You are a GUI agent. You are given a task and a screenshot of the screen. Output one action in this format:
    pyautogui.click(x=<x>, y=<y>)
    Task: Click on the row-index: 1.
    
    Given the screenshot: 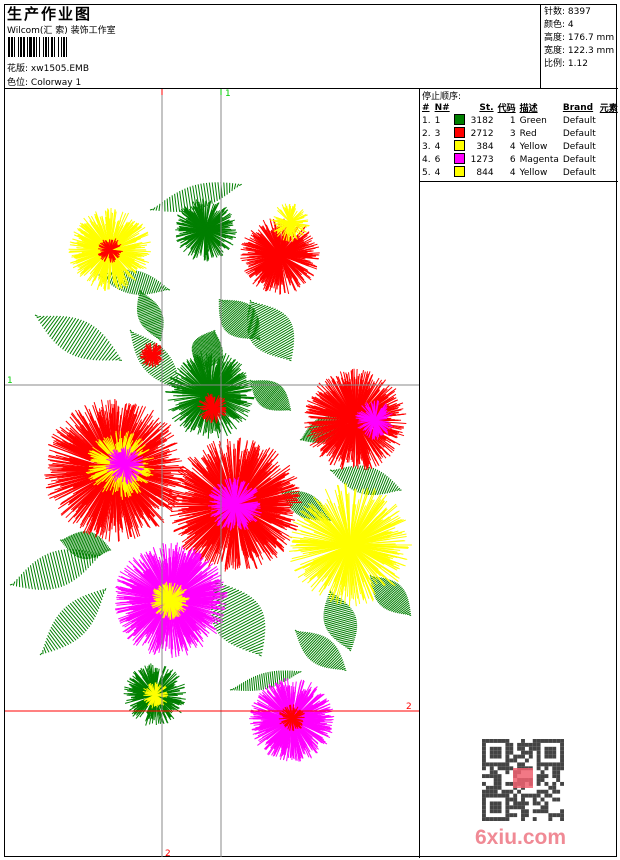 What is the action you would take?
    pyautogui.click(x=426, y=120)
    